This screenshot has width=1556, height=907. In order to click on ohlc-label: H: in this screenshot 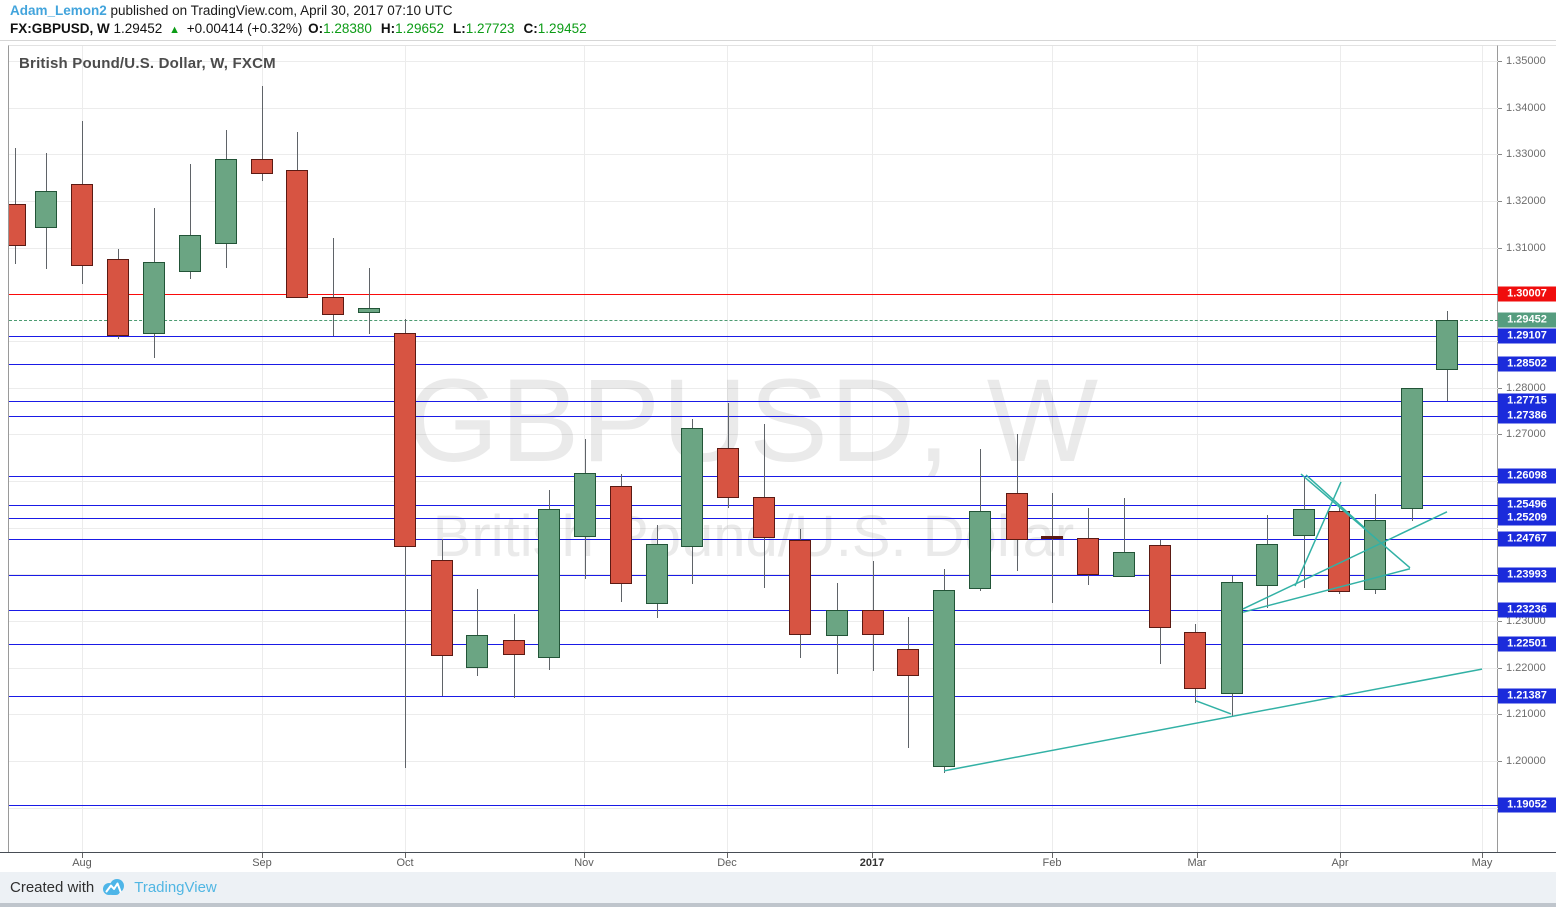, I will do `click(388, 28)`.